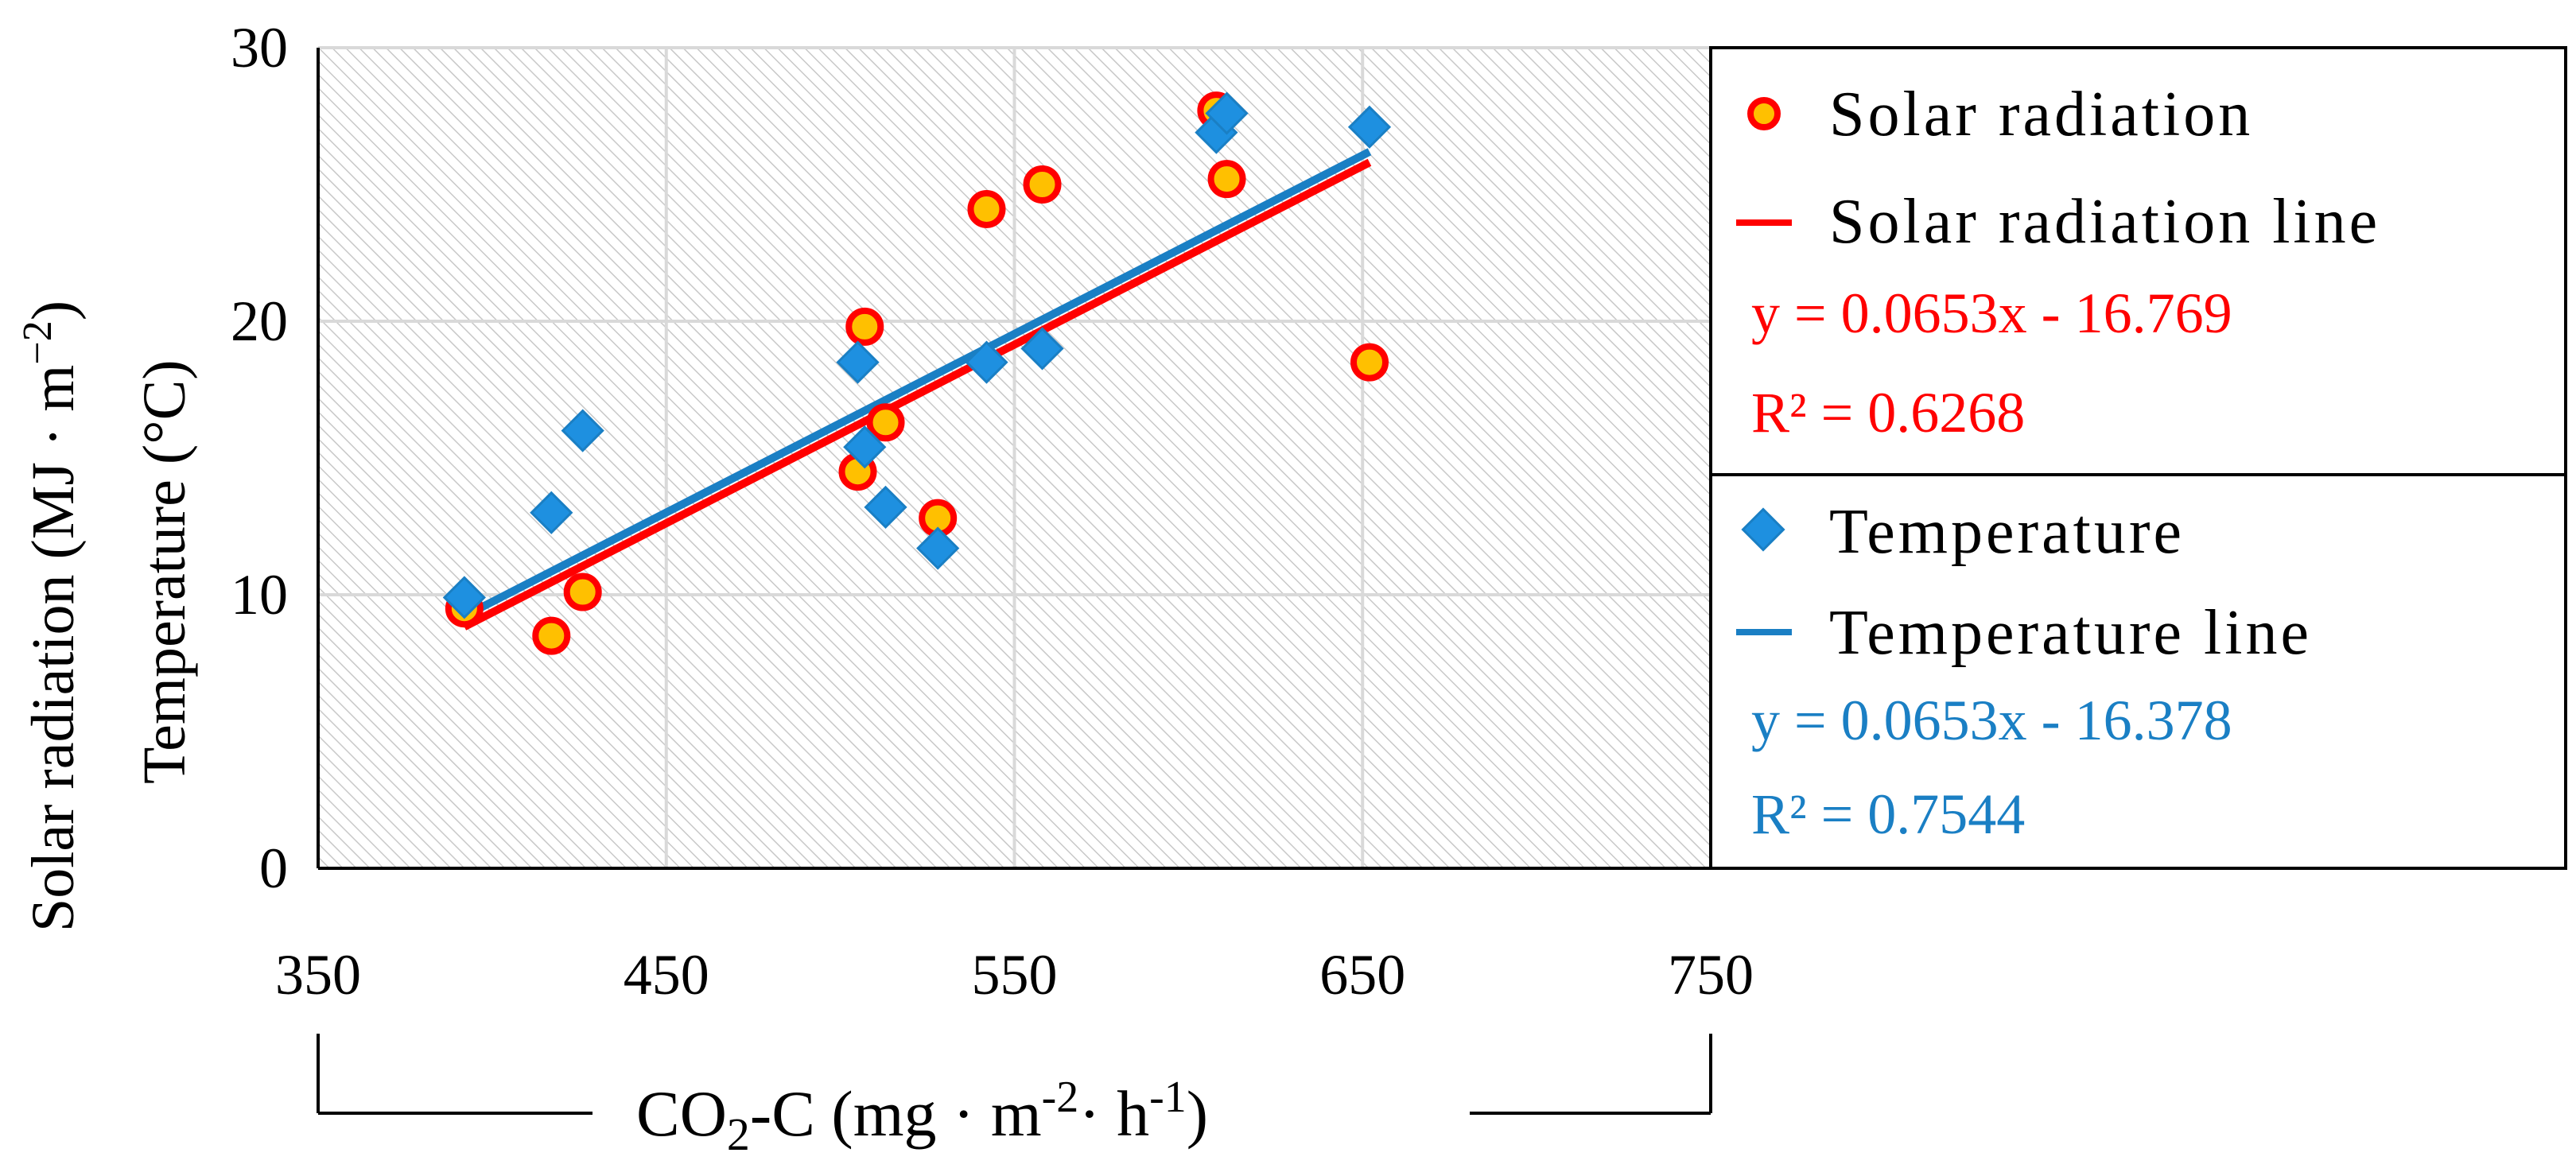 The height and width of the screenshot is (1176, 2576). Describe the element at coordinates (259, 321) in the screenshot. I see `y-tick-label: 20` at that location.